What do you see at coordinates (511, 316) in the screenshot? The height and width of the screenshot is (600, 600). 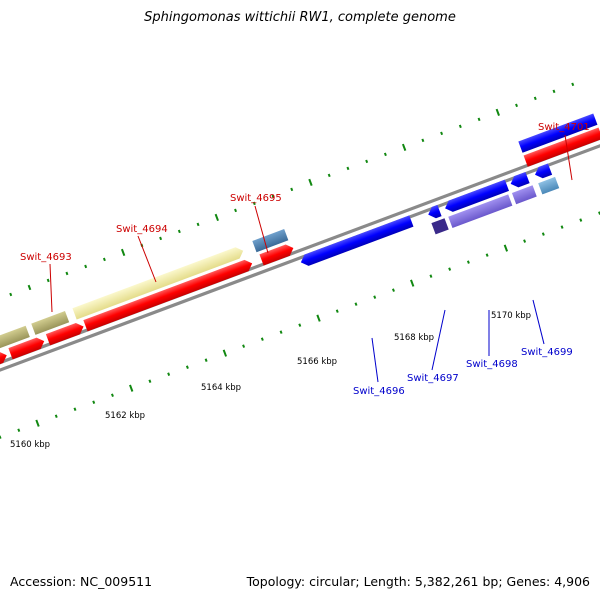 I see `scale-label-5170: 5170 kbp` at bounding box center [511, 316].